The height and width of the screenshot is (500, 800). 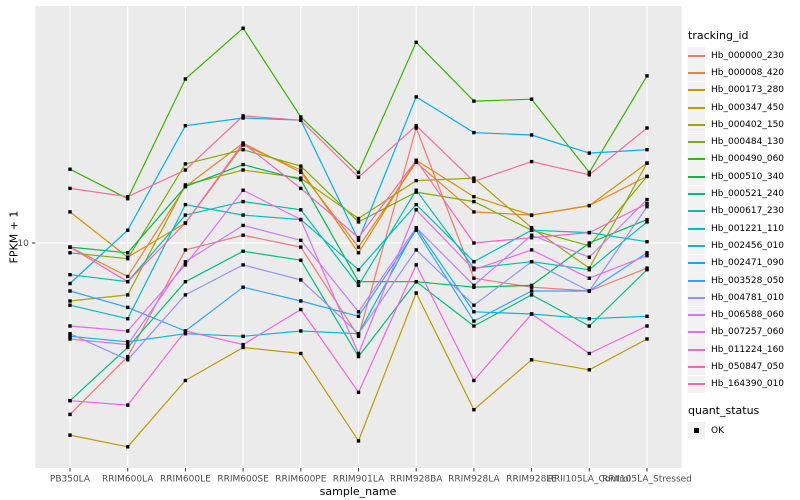 What do you see at coordinates (736, 56) in the screenshot?
I see `legend-entry: Hb_000000_230` at bounding box center [736, 56].